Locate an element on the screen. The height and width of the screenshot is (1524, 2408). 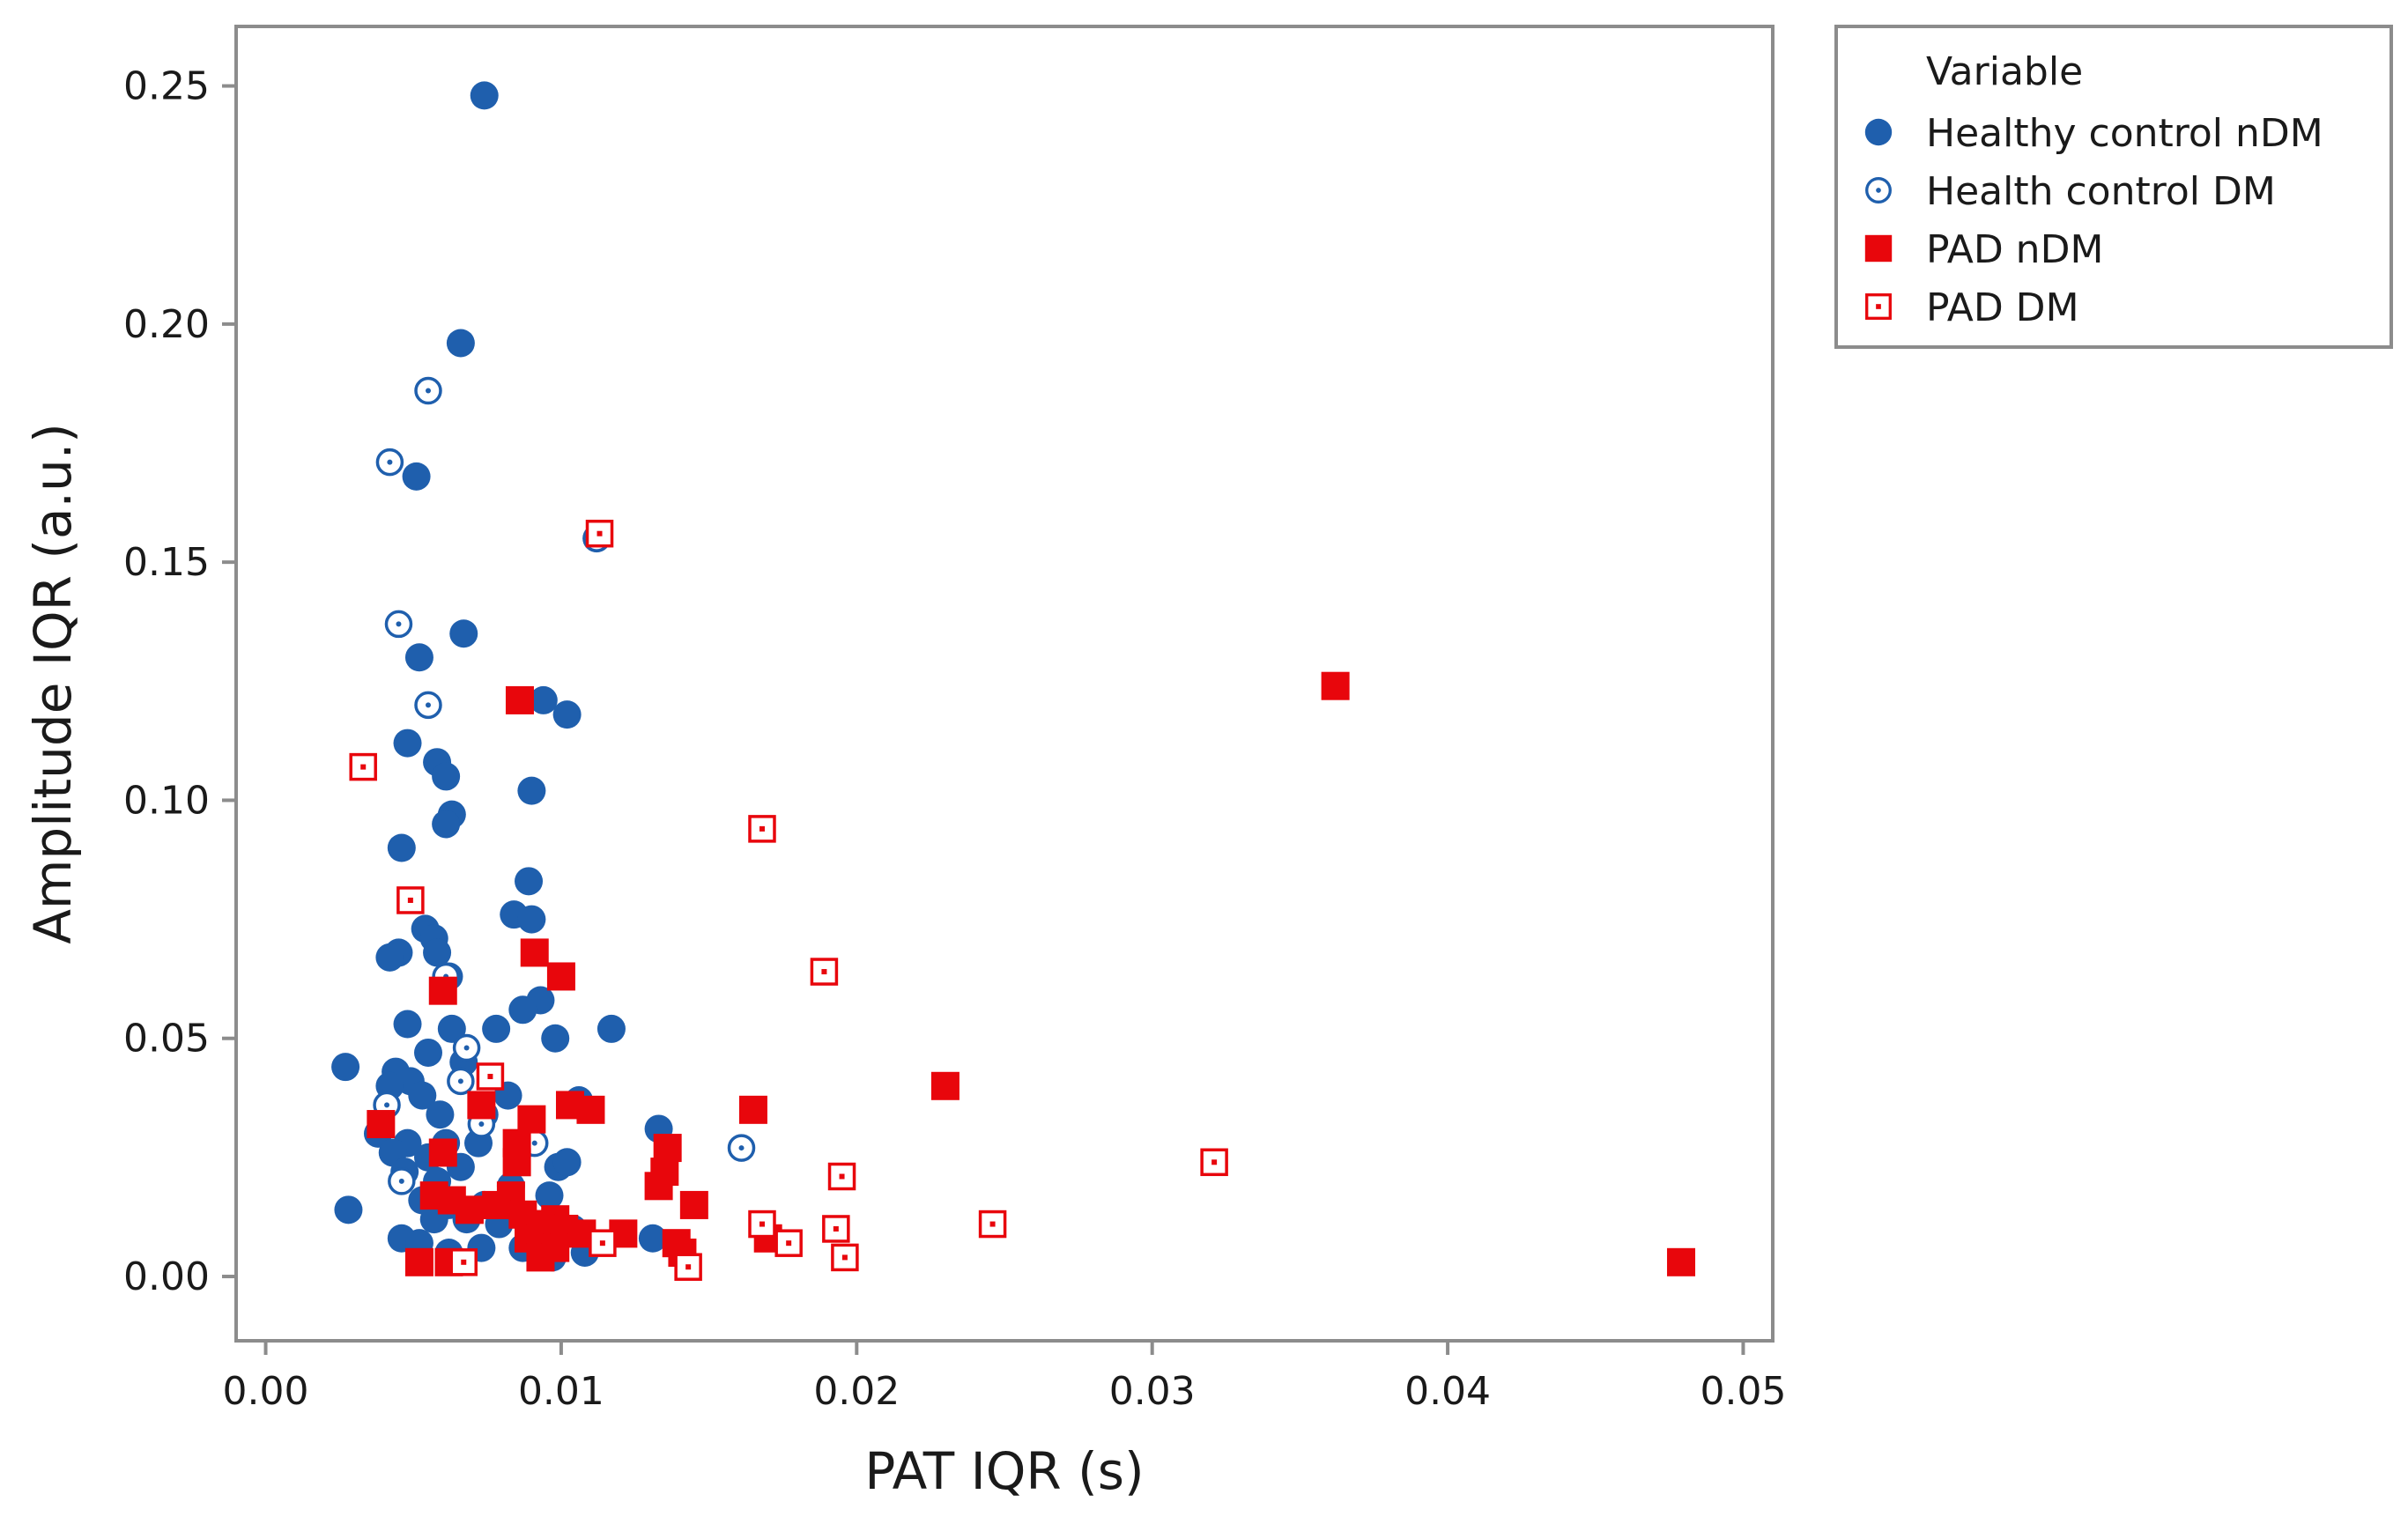
x-tick-label: 0.01 is located at coordinates (561, 1391).